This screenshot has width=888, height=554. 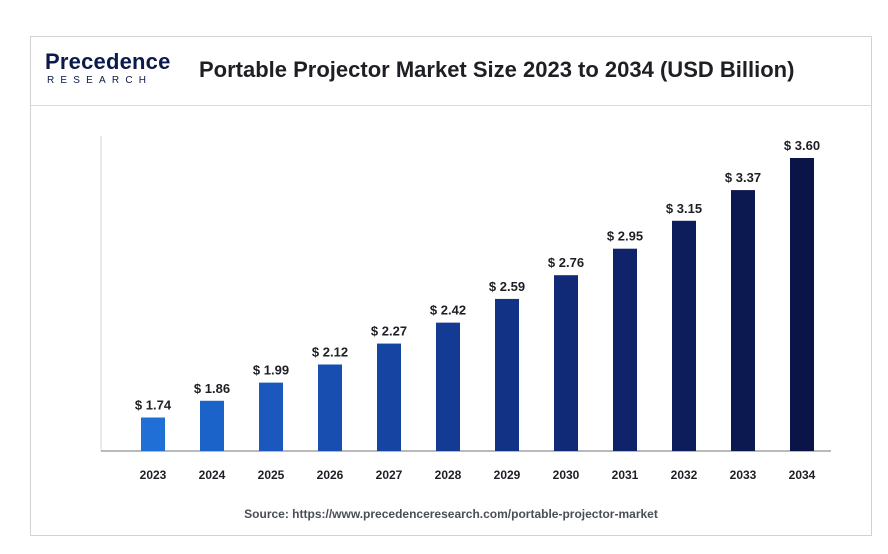 What do you see at coordinates (330, 407) in the screenshot?
I see `bar-2026` at bounding box center [330, 407].